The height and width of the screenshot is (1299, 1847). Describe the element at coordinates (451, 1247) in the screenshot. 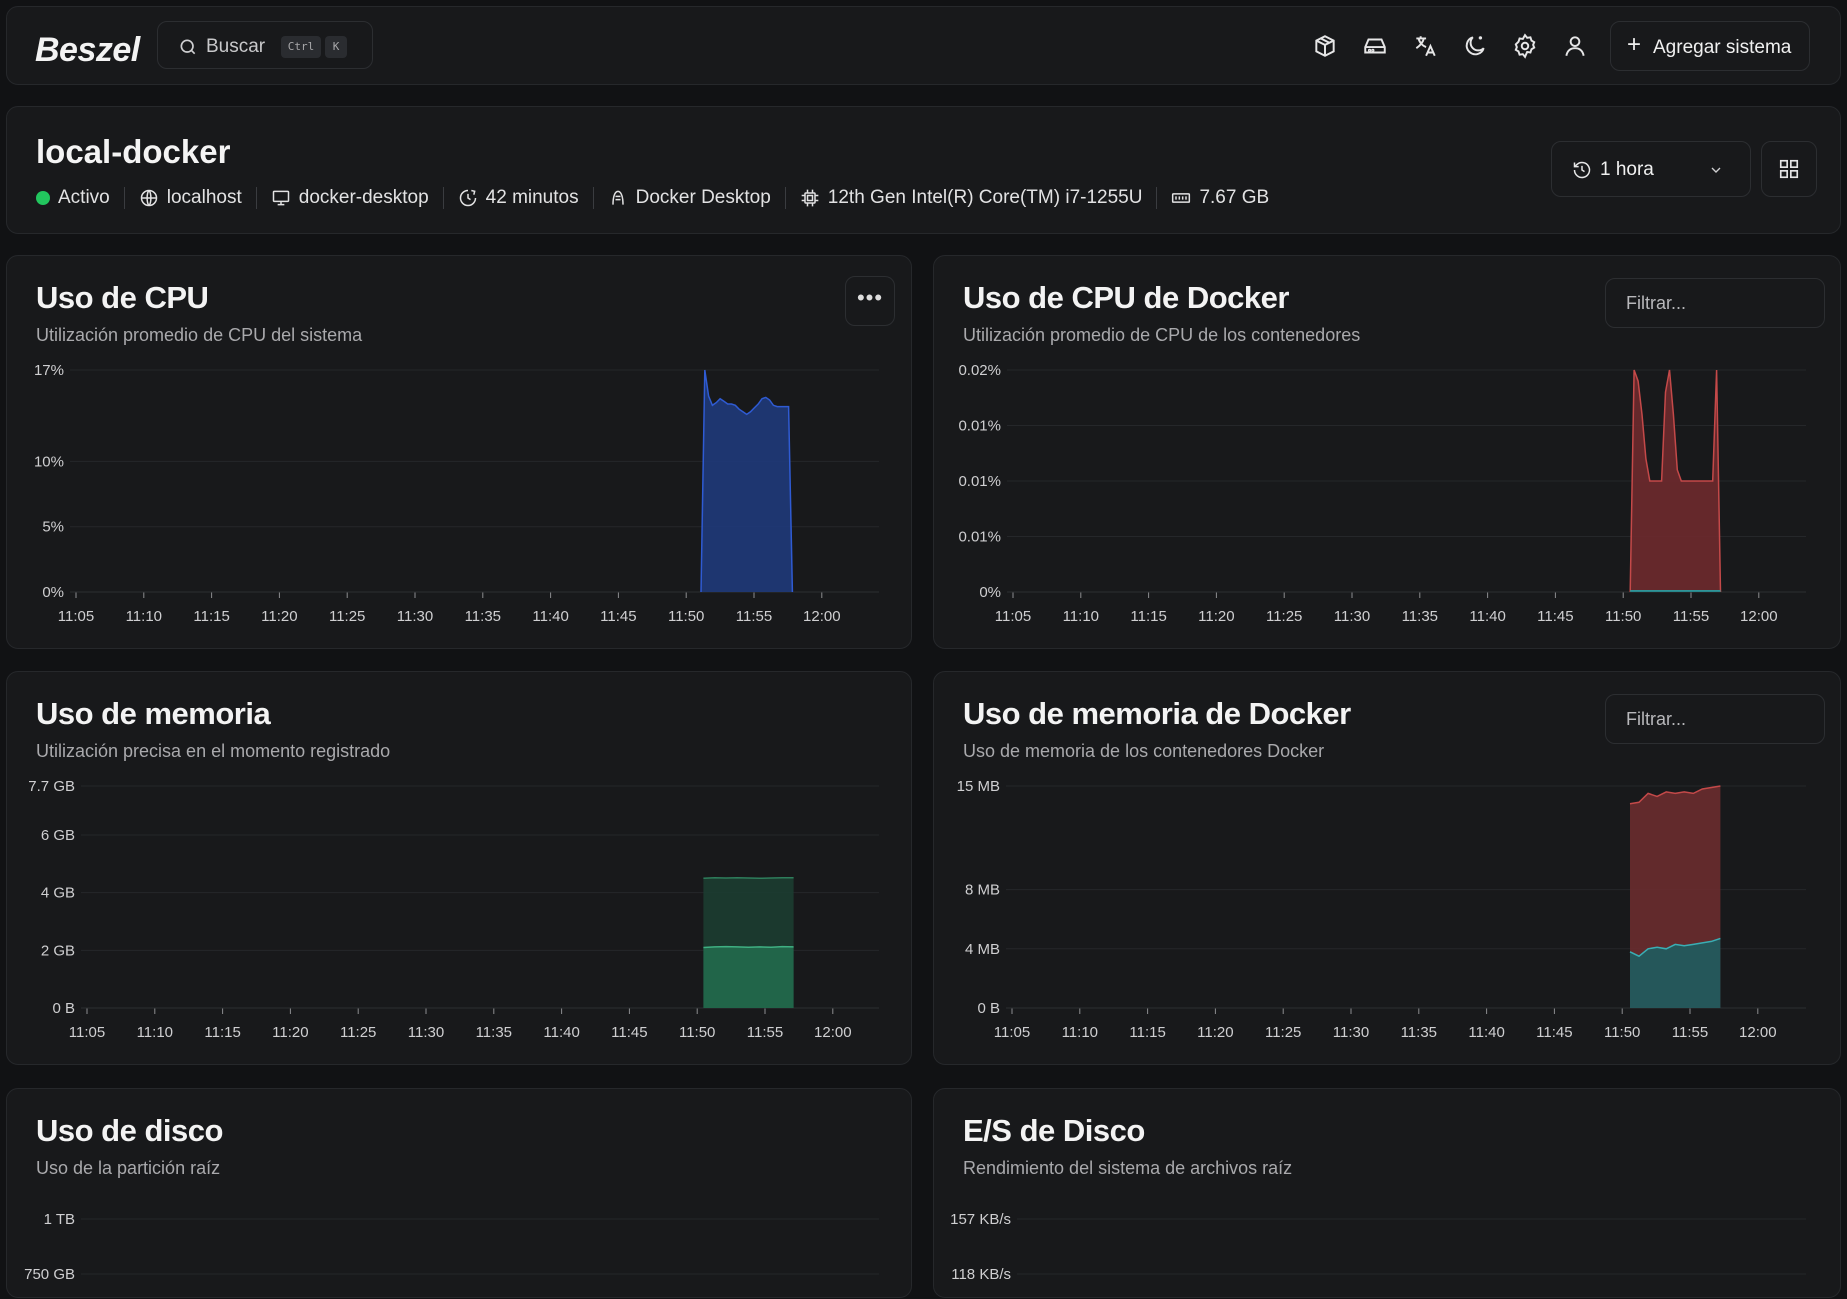

I see `disk-chart: 1 TB 750 GB` at that location.